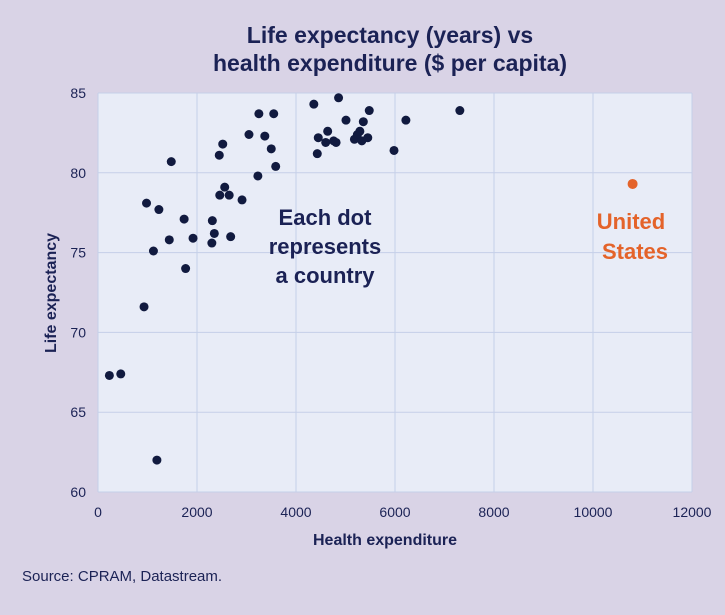  Describe the element at coordinates (593, 512) in the screenshot. I see `x-tick-label: 10000` at that location.